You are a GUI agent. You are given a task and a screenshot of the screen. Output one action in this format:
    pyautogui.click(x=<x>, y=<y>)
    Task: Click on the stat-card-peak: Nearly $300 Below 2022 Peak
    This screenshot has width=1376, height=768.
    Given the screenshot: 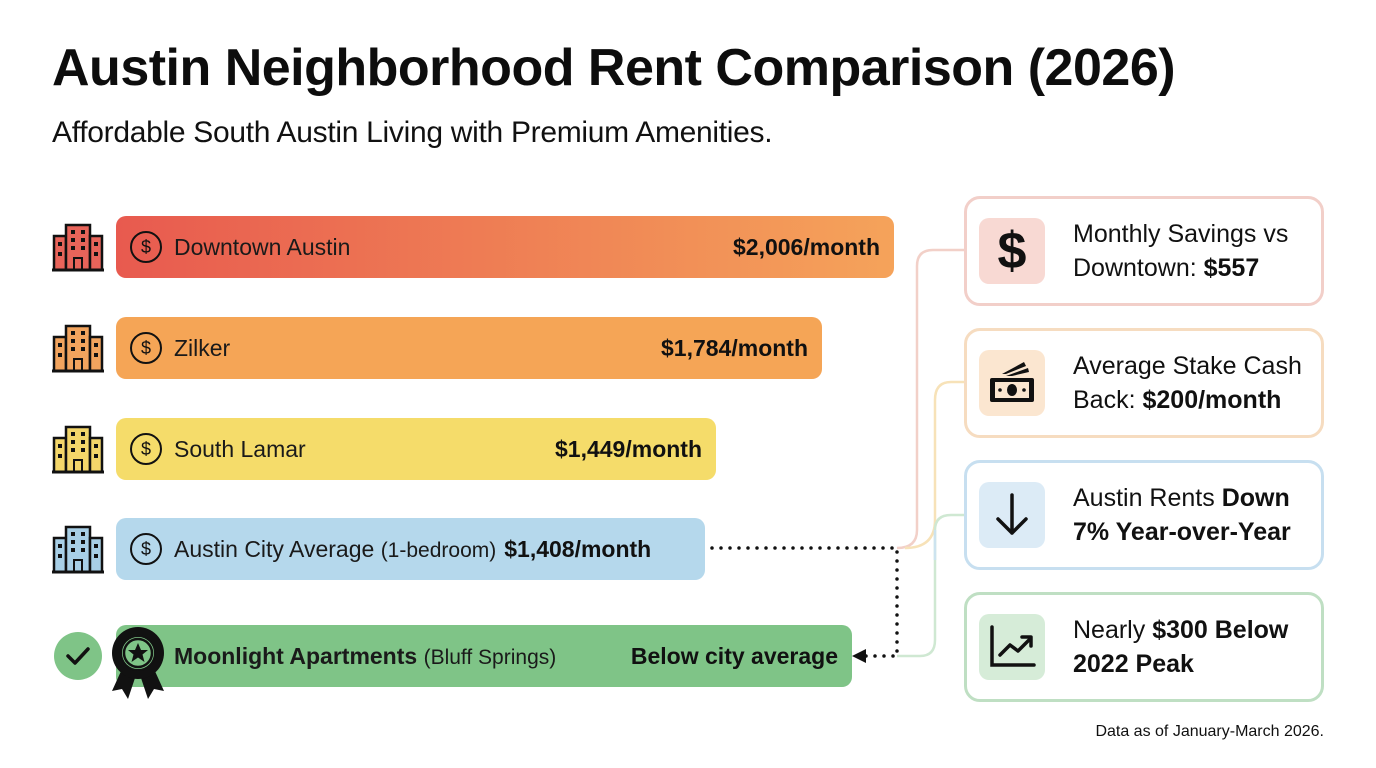 What is the action you would take?
    pyautogui.click(x=1144, y=647)
    